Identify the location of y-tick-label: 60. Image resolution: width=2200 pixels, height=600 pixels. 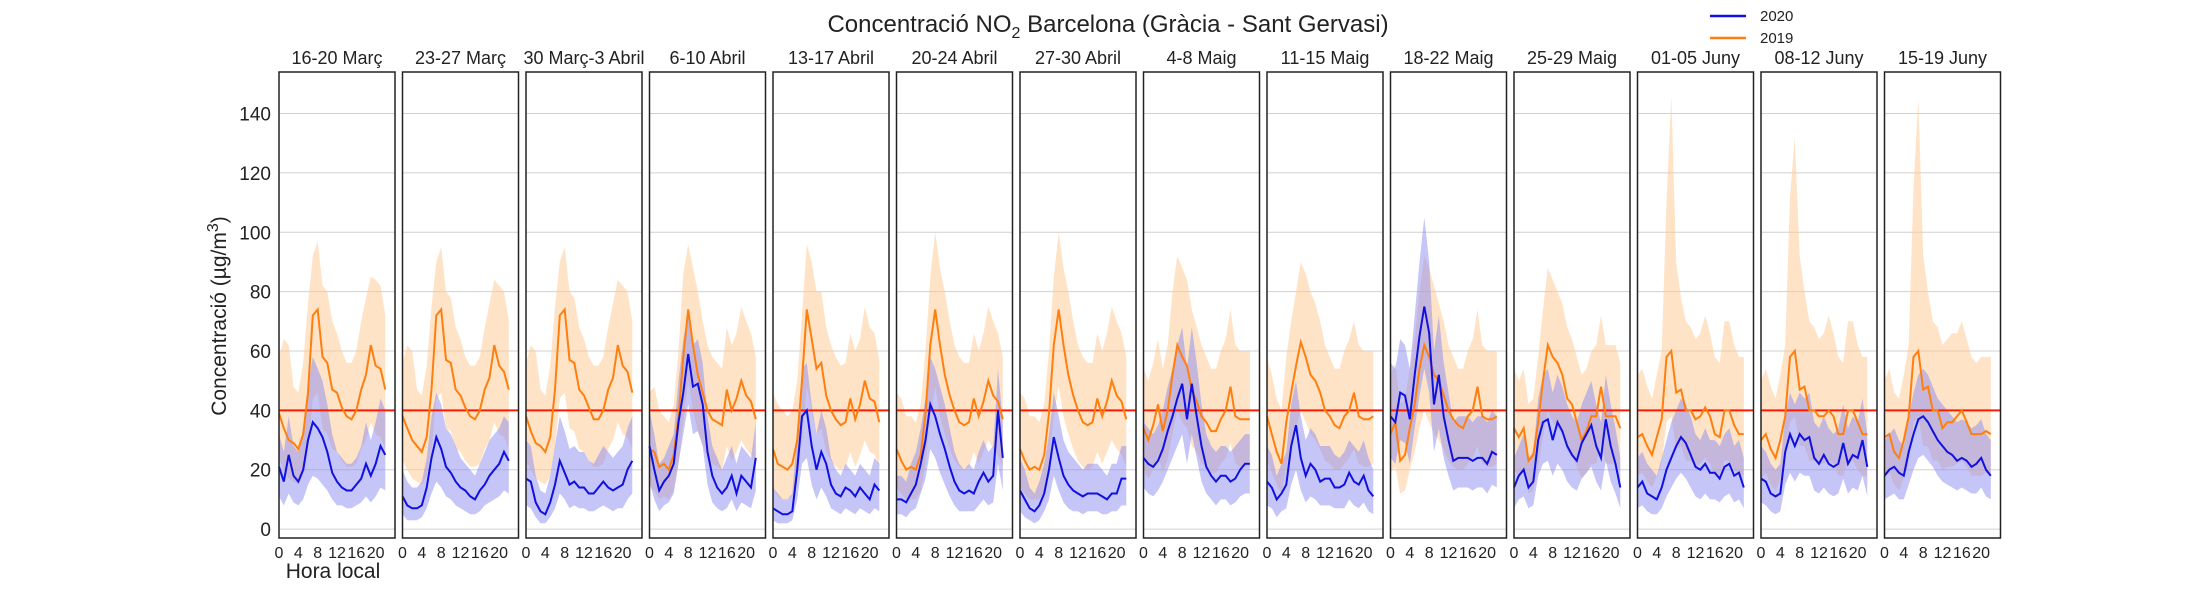
(260, 352).